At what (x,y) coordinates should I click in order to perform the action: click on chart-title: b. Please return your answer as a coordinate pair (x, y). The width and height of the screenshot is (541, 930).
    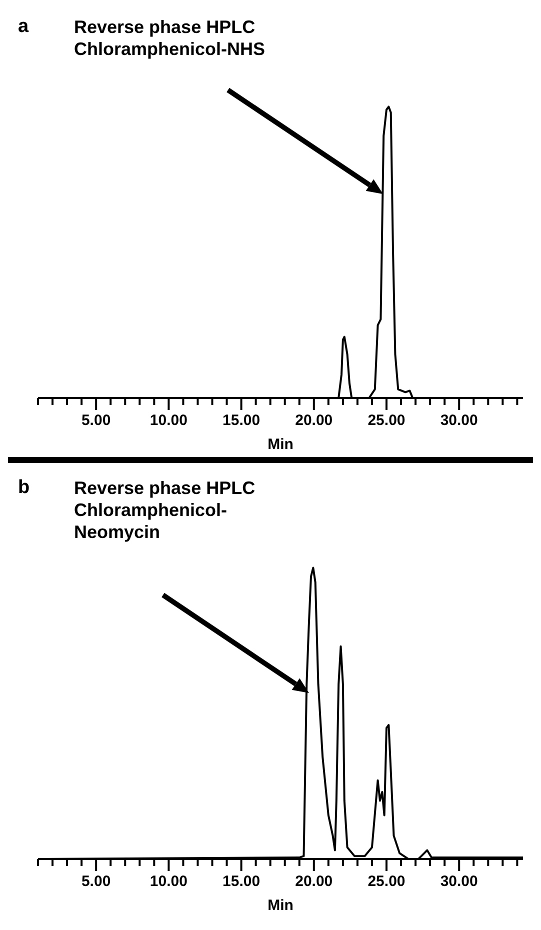
    Looking at the image, I should click on (24, 488).